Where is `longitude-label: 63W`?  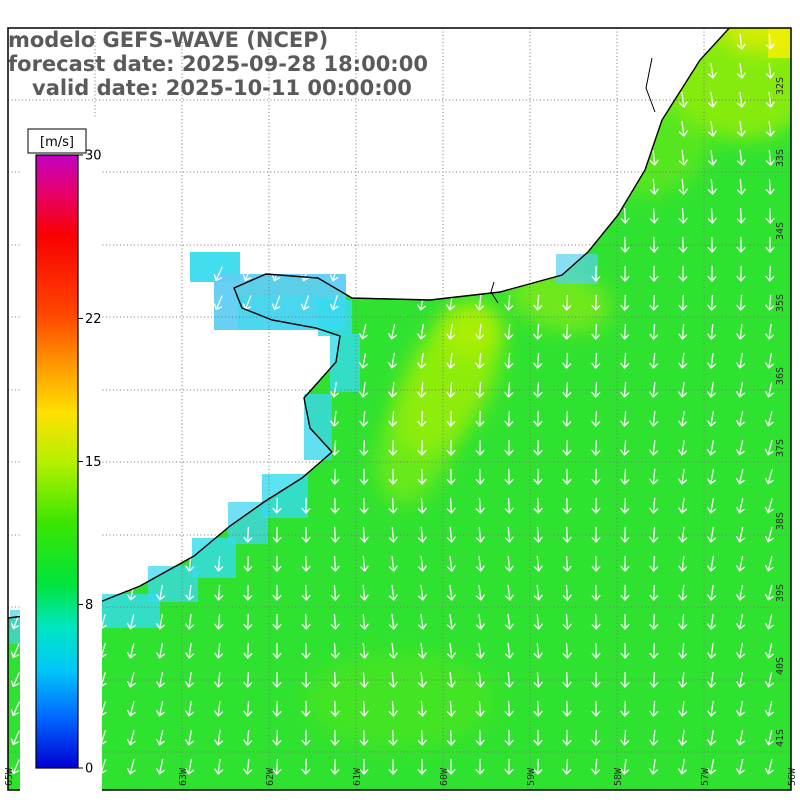
longitude-label: 63W is located at coordinates (183, 776).